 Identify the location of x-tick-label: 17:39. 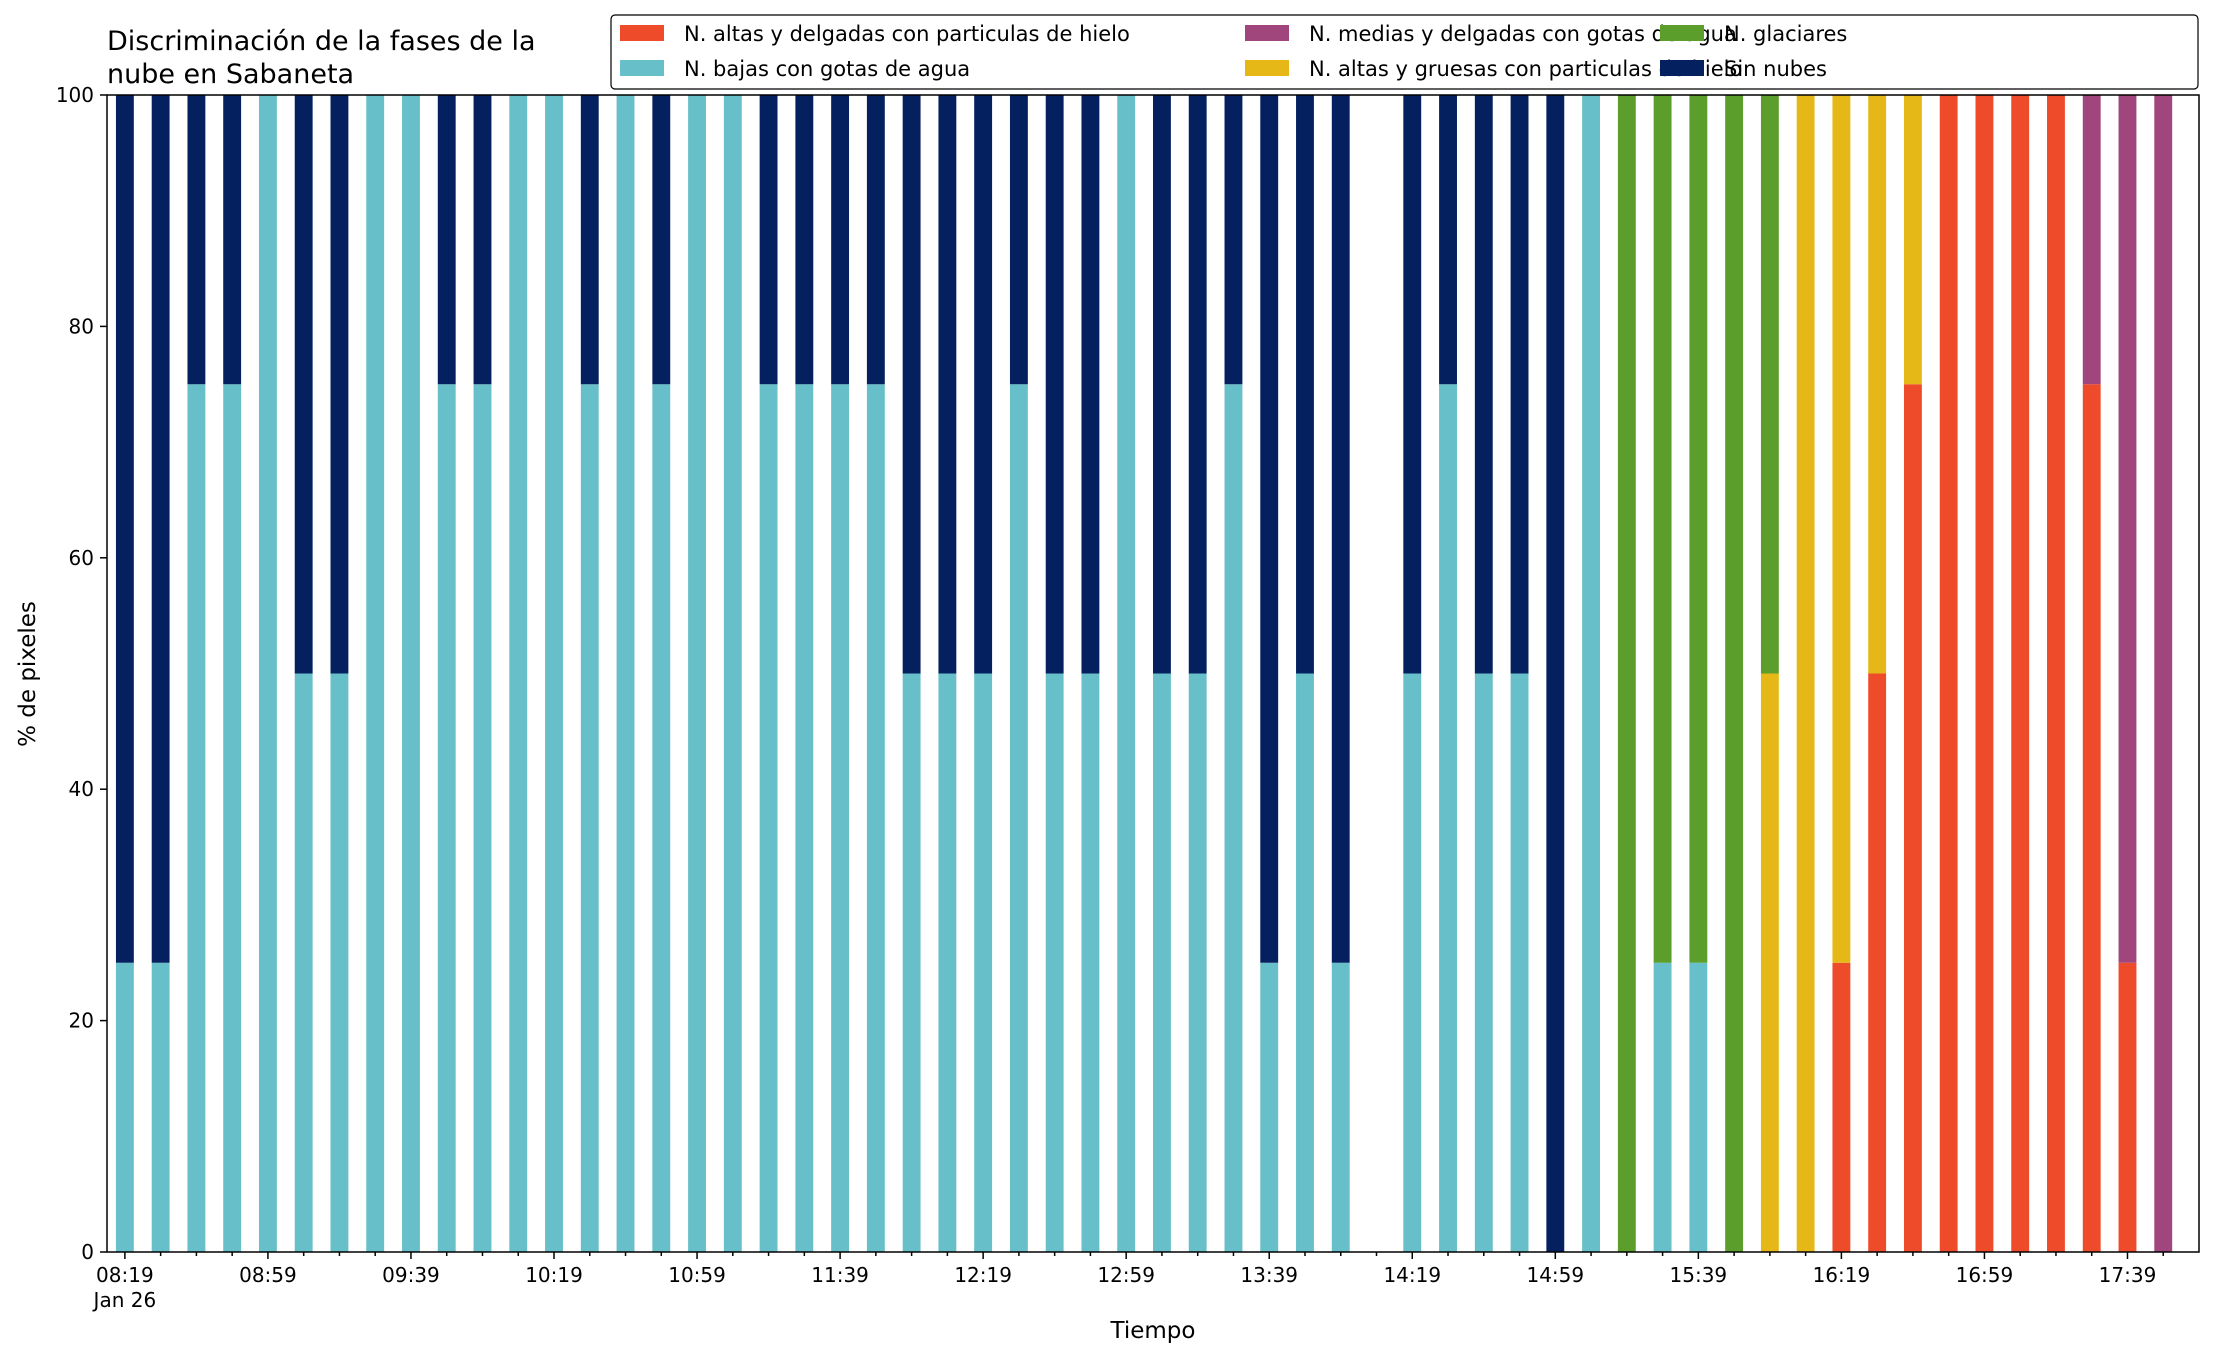
(2128, 1275).